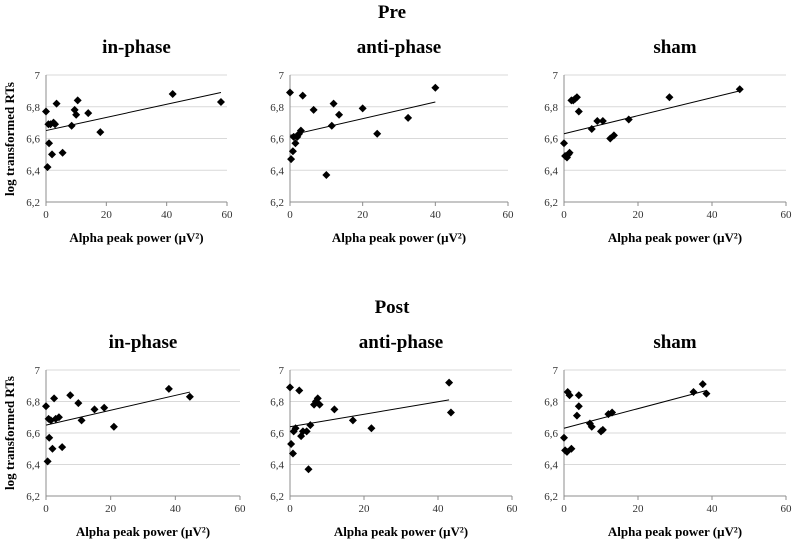  What do you see at coordinates (9, 139) in the screenshot?
I see `y-axis-label: log transformed RTs` at bounding box center [9, 139].